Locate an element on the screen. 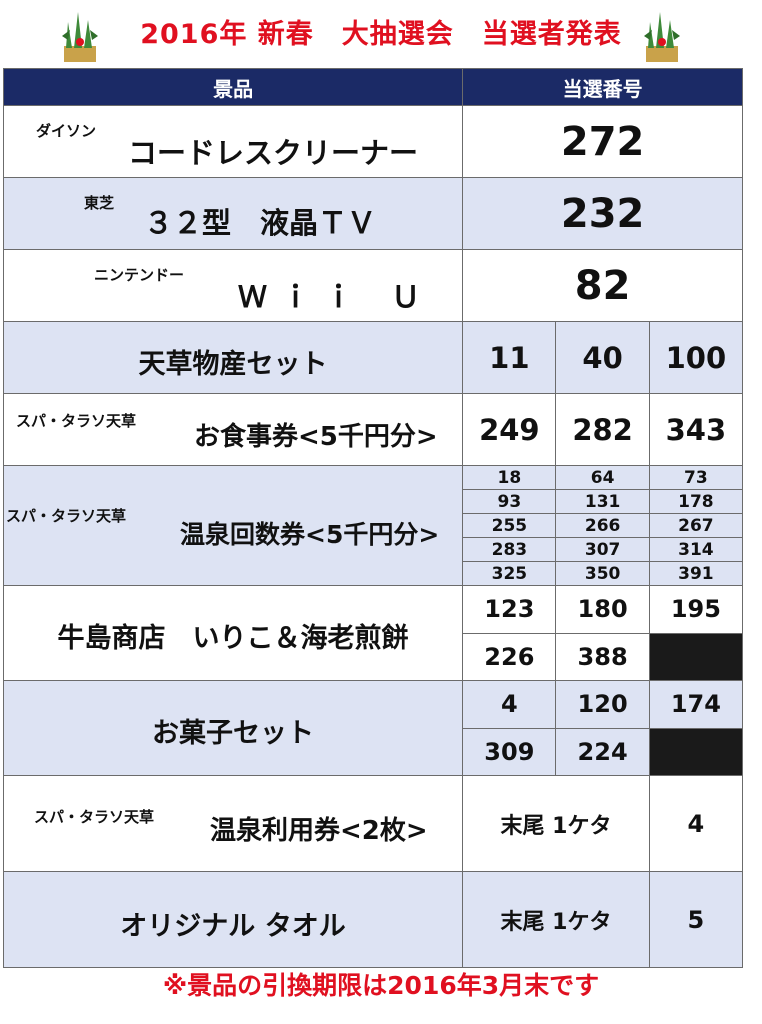 Image resolution: width=762 pixels, height=1024 pixels. winning-number: 40 is located at coordinates (602, 357).